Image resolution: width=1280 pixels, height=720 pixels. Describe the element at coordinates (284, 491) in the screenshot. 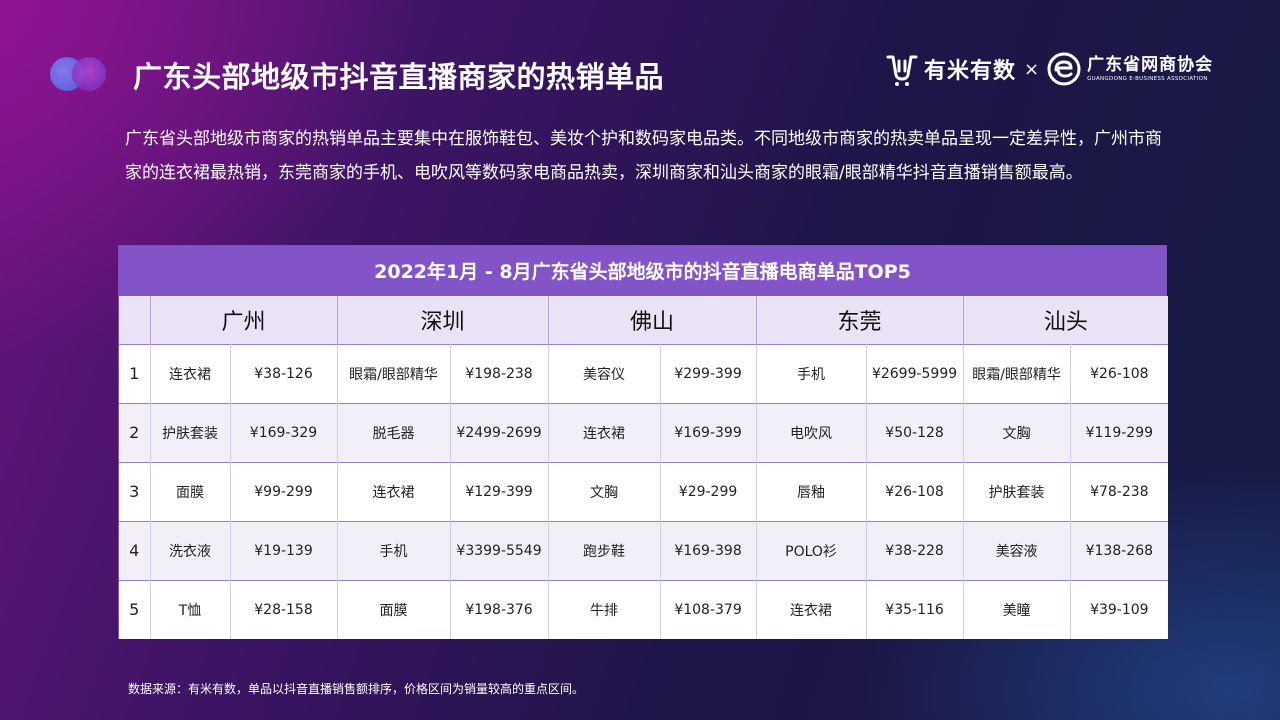

I see `price-cell: ¥99-299` at that location.